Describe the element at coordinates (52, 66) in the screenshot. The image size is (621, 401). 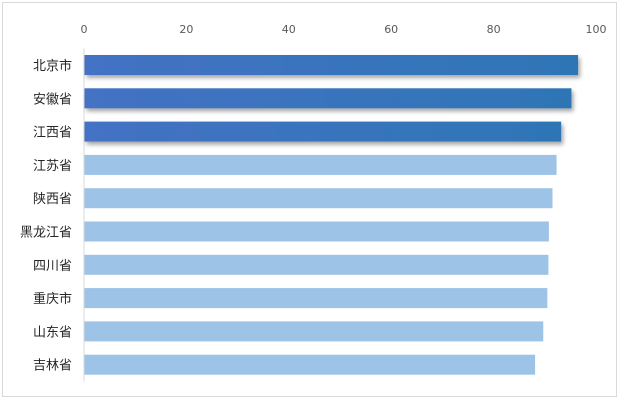
I see `category-label: 北京市` at that location.